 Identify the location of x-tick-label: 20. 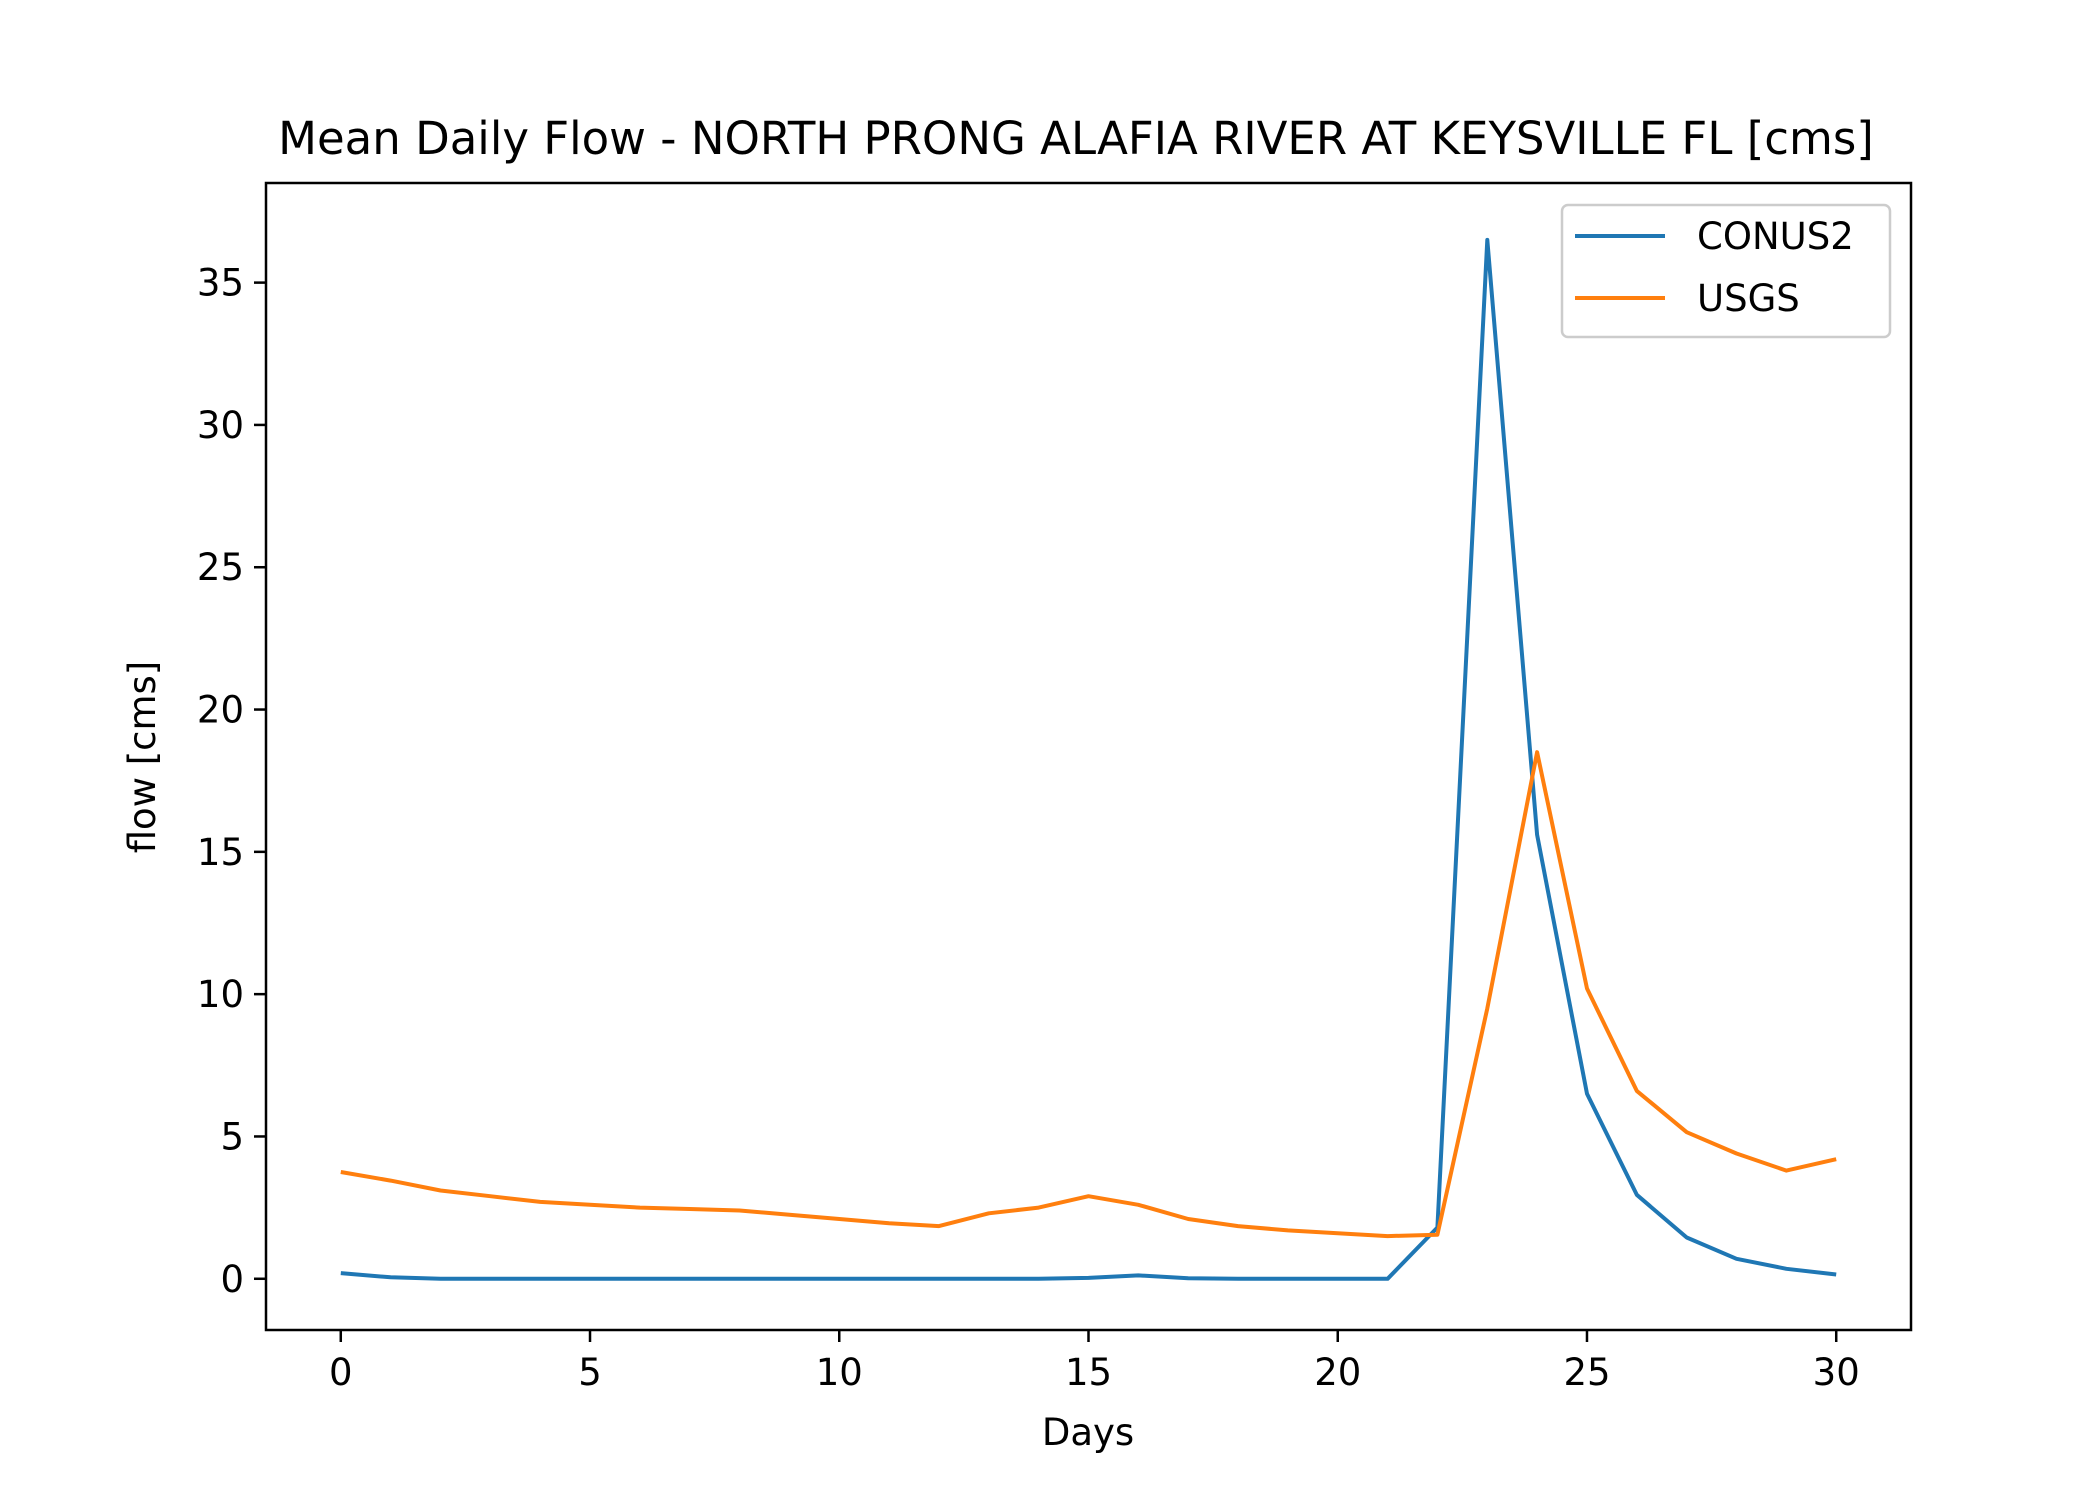
(1337, 1372).